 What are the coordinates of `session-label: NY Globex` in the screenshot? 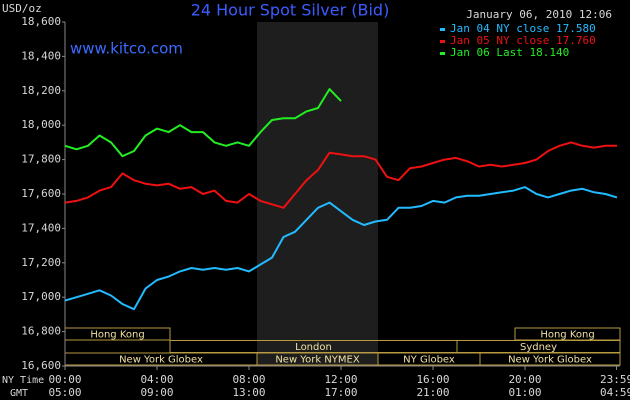 It's located at (429, 360).